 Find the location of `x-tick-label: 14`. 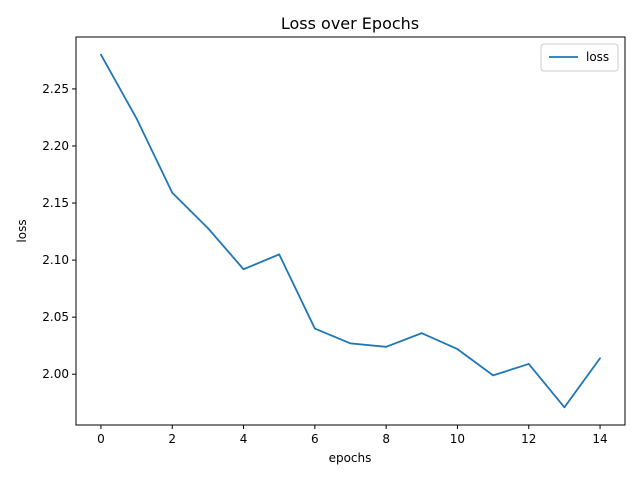

x-tick-label: 14 is located at coordinates (599, 439).